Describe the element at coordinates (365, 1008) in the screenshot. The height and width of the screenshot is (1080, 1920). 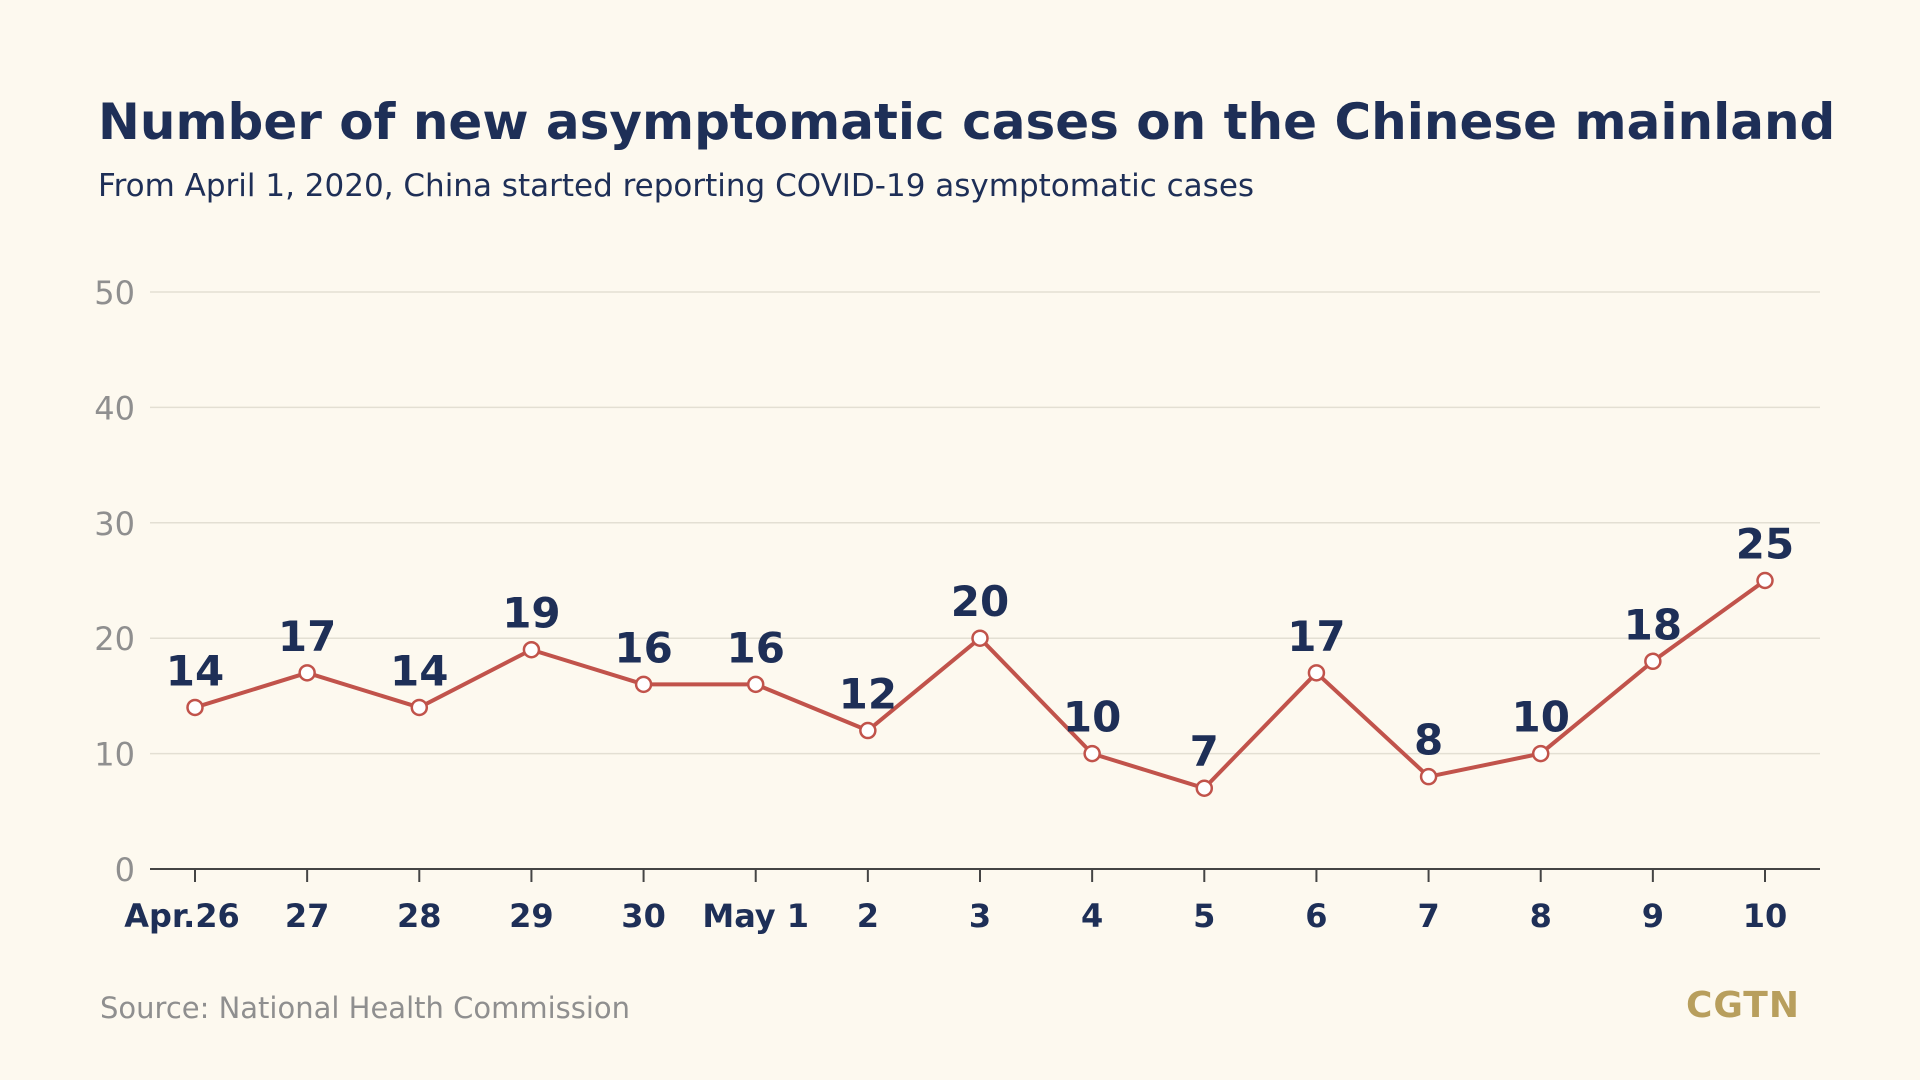
I see `source-note: Source: National Health Commission` at that location.